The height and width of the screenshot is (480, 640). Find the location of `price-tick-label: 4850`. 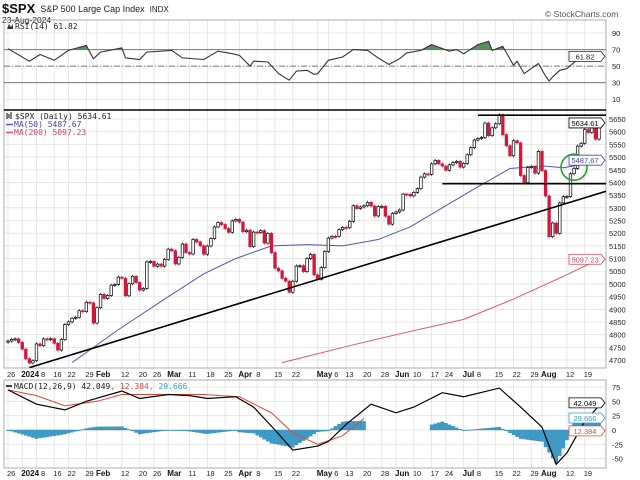

price-tick-label: 4850 is located at coordinates (617, 322).